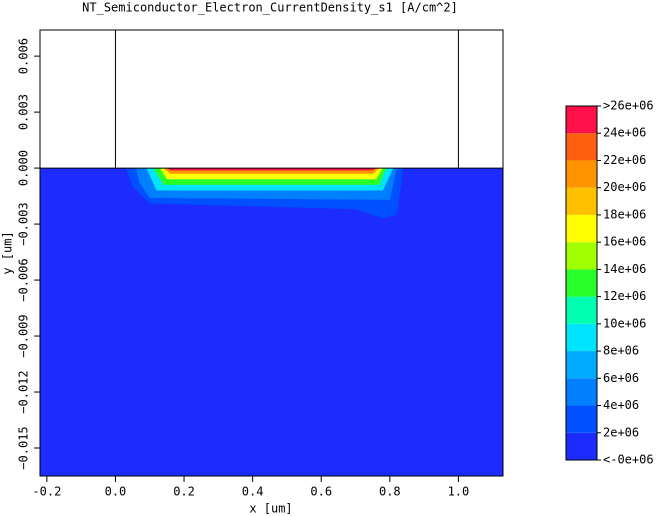 The image size is (659, 516). Describe the element at coordinates (271, 169) in the screenshot. I see `contour-band` at that location.